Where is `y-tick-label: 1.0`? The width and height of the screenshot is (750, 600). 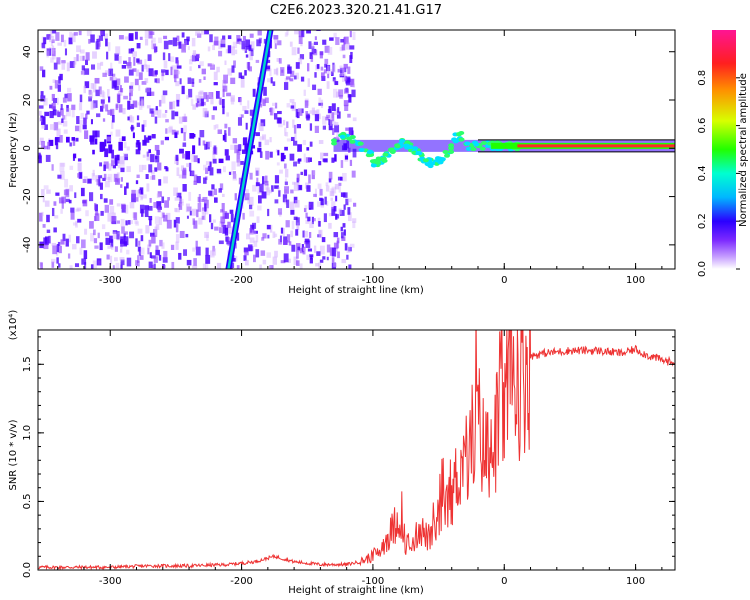
y-tick-label: 1.0 is located at coordinates (27, 433).